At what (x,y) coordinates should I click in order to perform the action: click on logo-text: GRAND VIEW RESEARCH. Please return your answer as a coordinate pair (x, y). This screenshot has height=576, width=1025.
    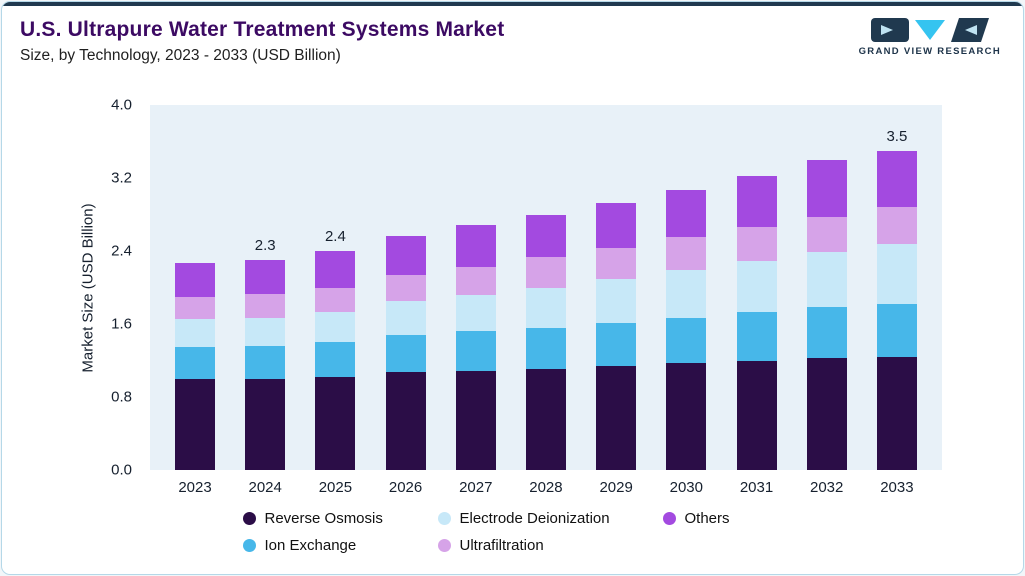
    Looking at the image, I should click on (929, 51).